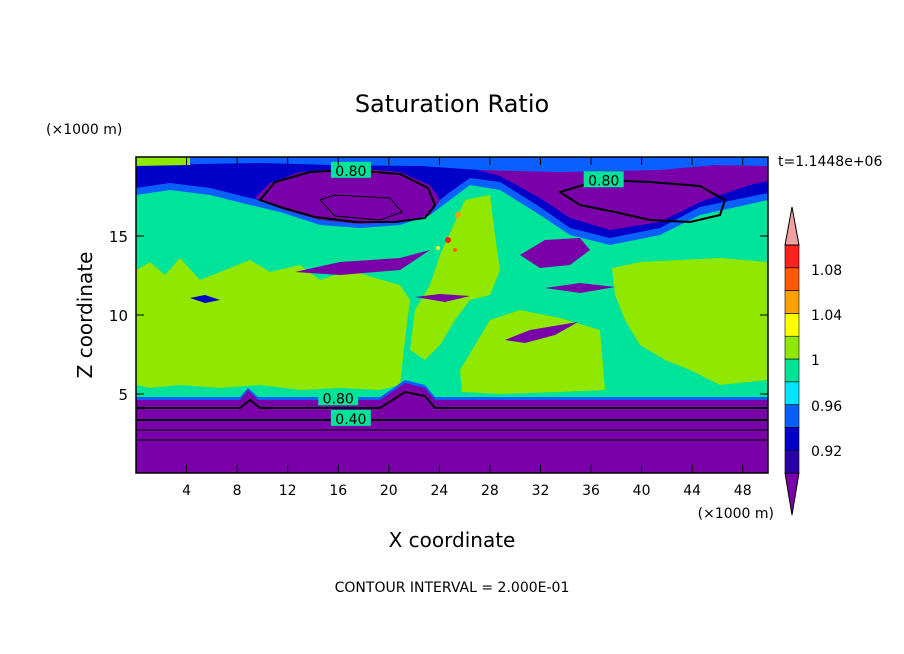 The height and width of the screenshot is (654, 904). Describe the element at coordinates (452, 540) in the screenshot. I see `x-axis-label: X coordinate` at that location.